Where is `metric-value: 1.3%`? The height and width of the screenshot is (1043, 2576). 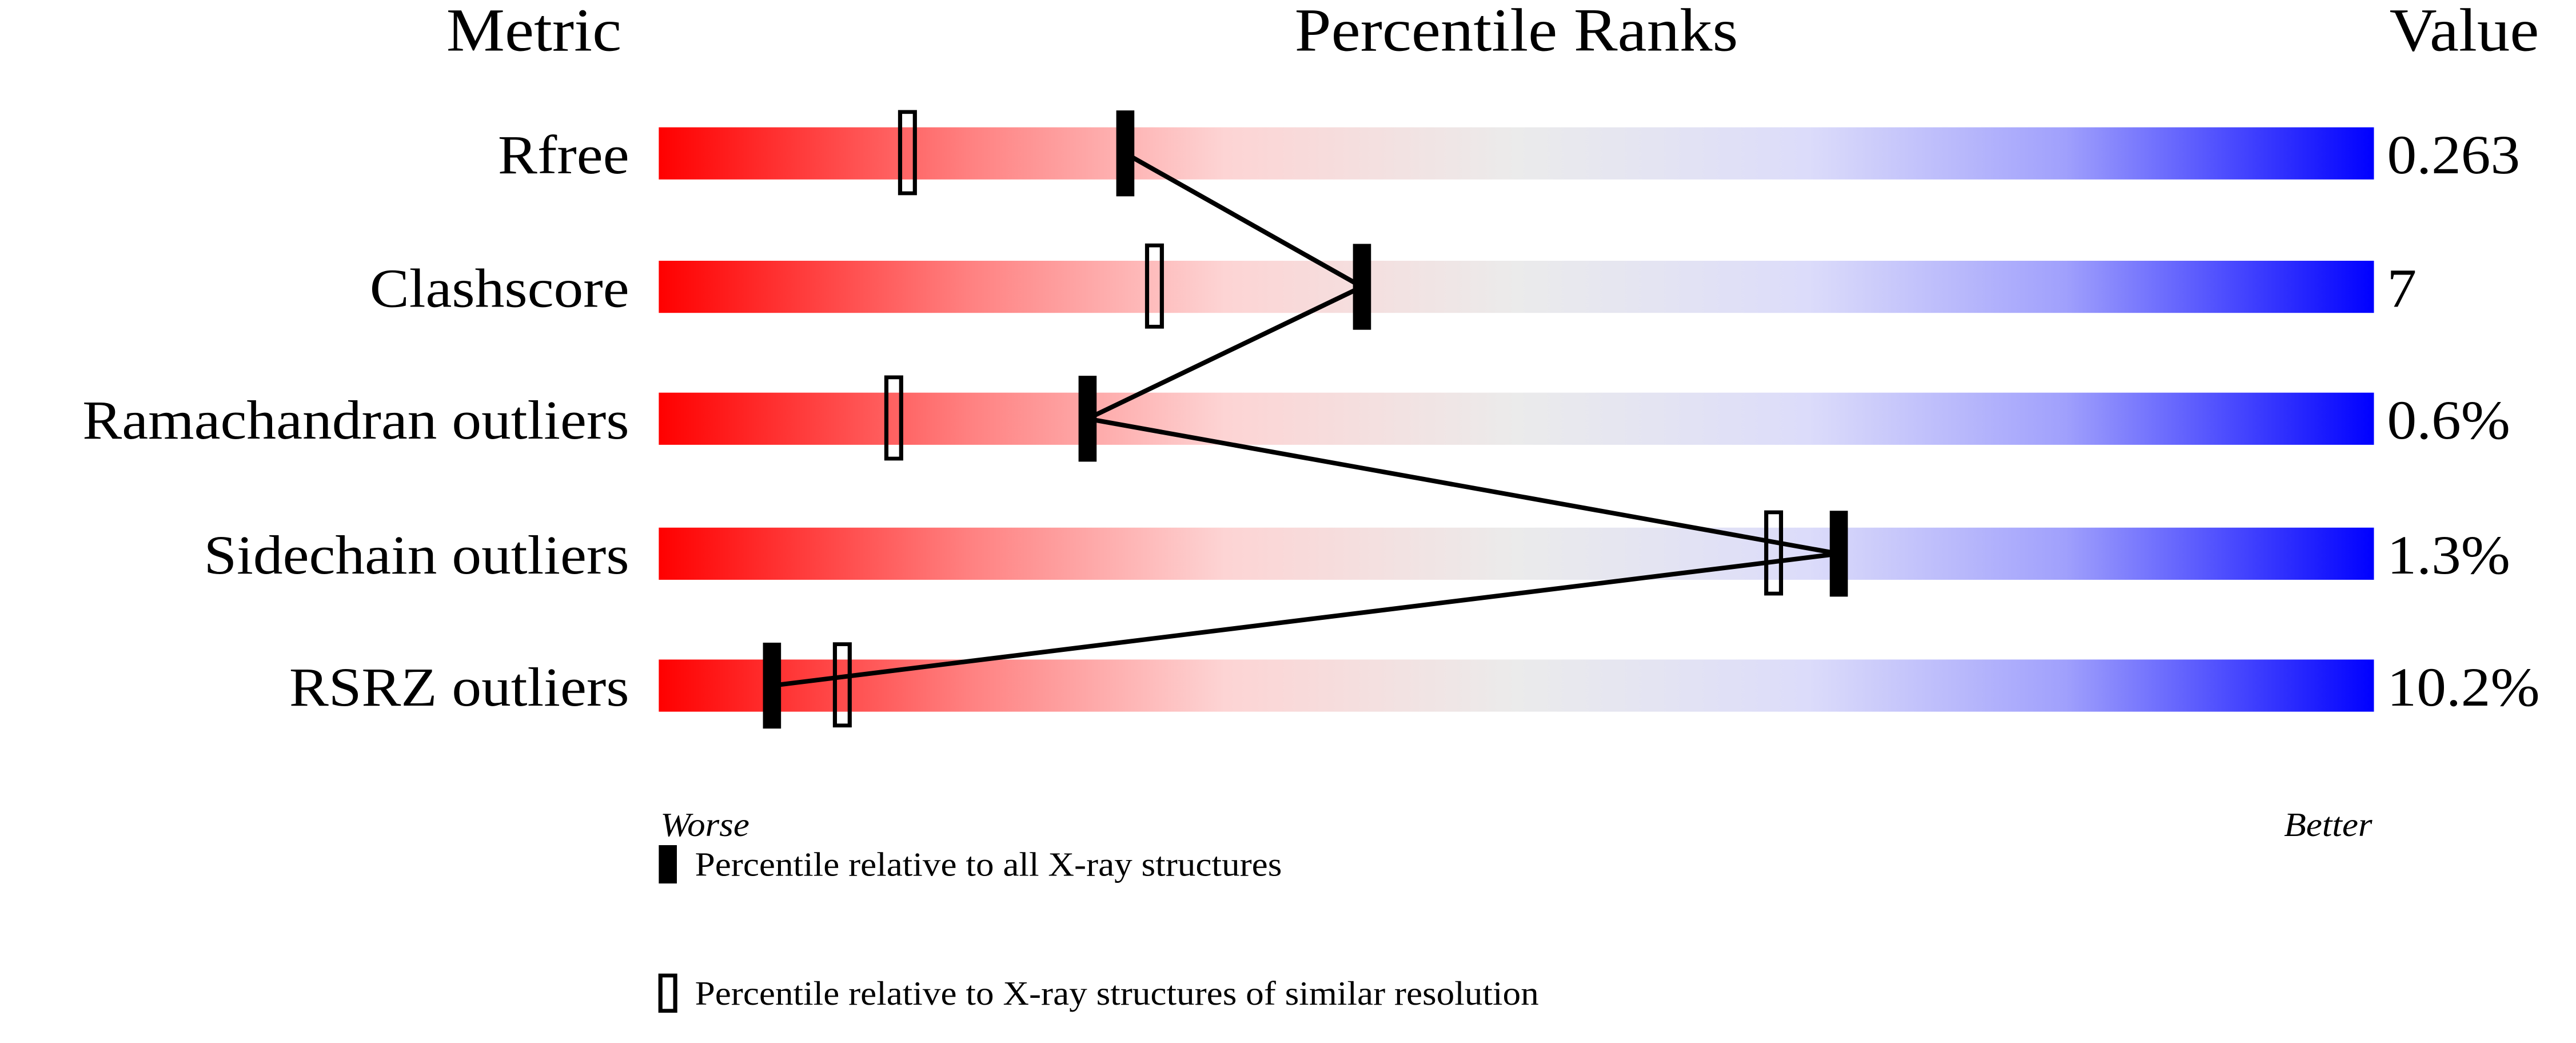
metric-value: 1.3% is located at coordinates (2448, 555).